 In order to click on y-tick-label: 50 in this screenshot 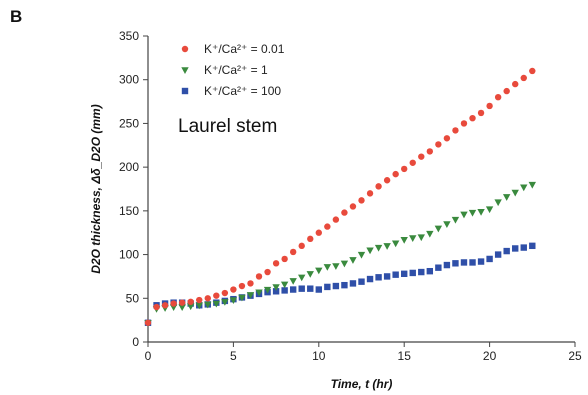, I will do `click(133, 298)`.